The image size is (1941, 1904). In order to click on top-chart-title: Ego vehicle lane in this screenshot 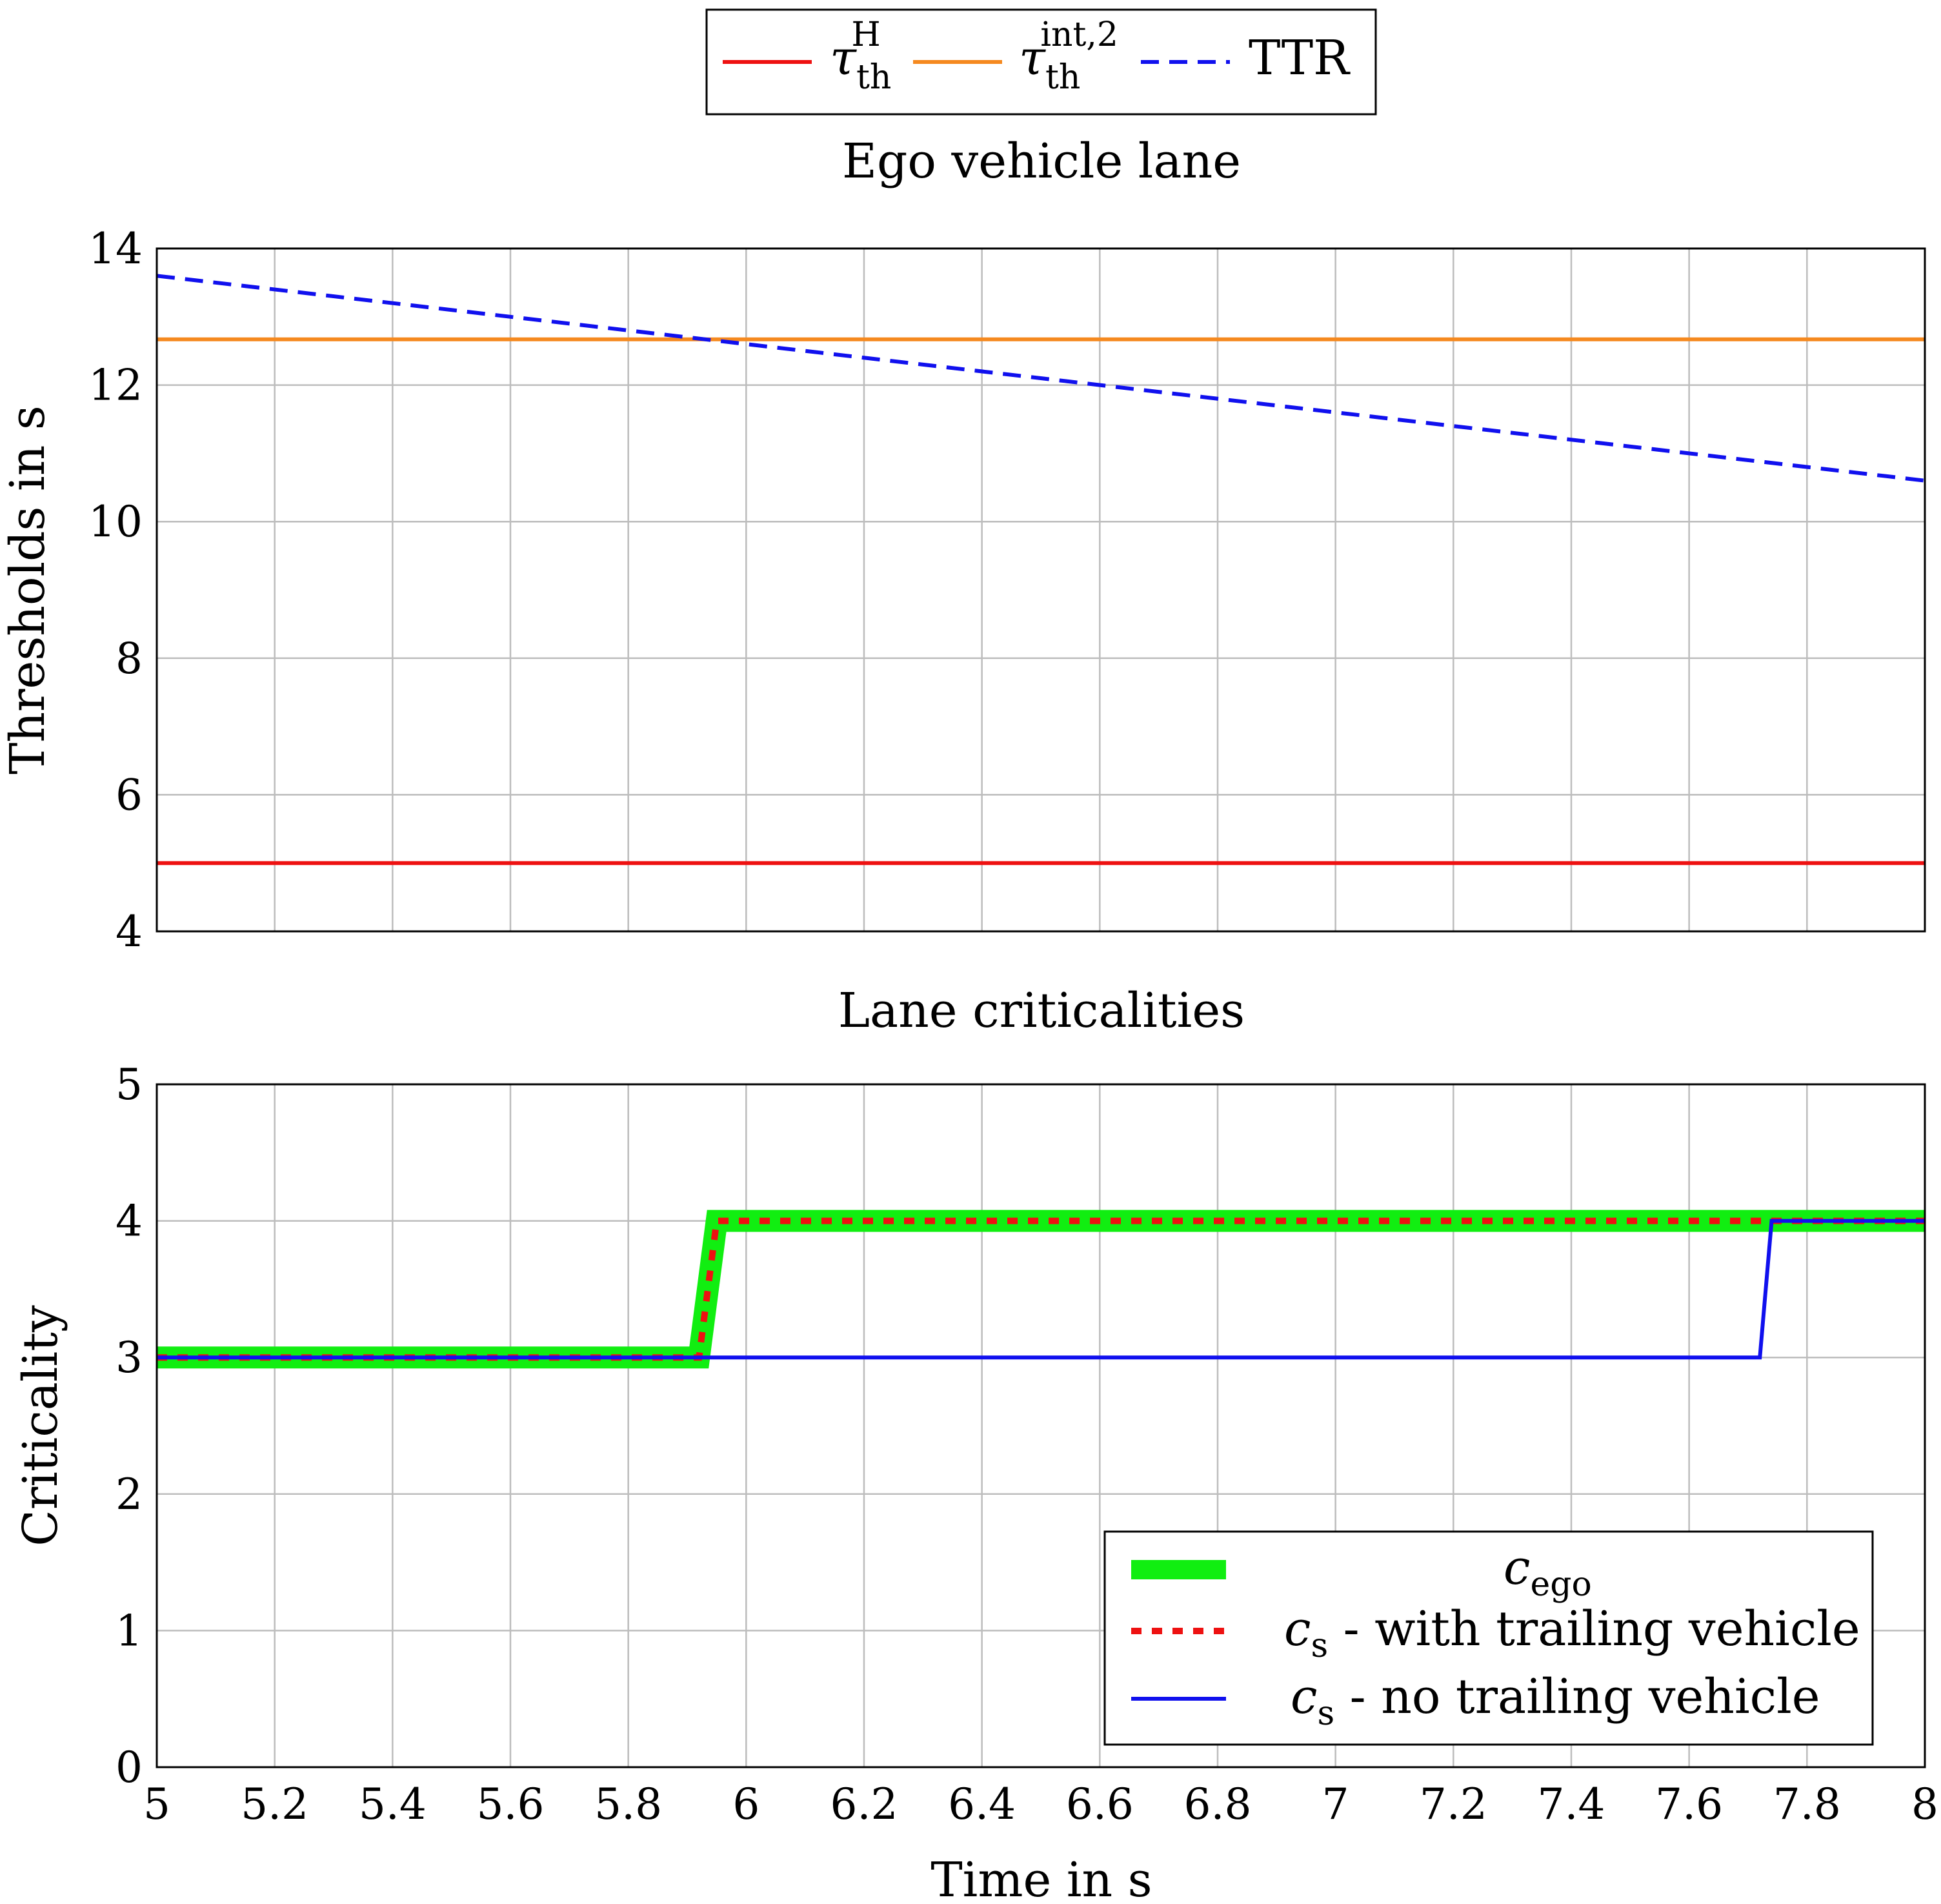, I will do `click(1041, 162)`.